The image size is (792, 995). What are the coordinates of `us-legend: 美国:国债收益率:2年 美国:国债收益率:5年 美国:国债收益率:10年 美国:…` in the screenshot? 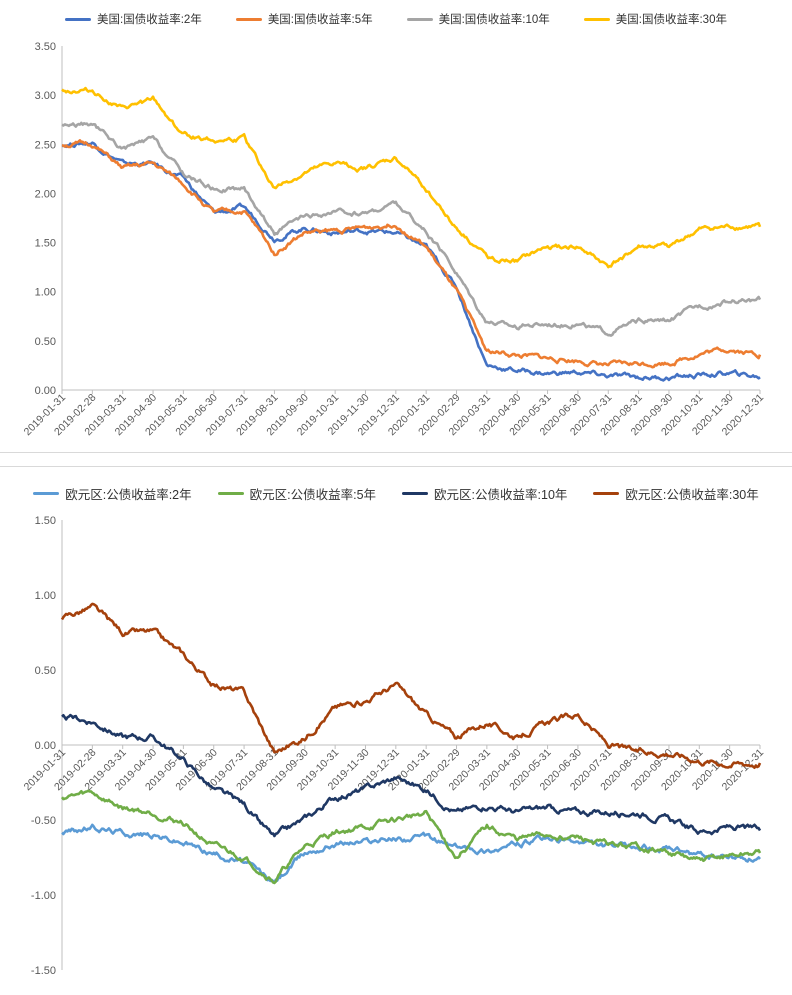 It's located at (396, 19).